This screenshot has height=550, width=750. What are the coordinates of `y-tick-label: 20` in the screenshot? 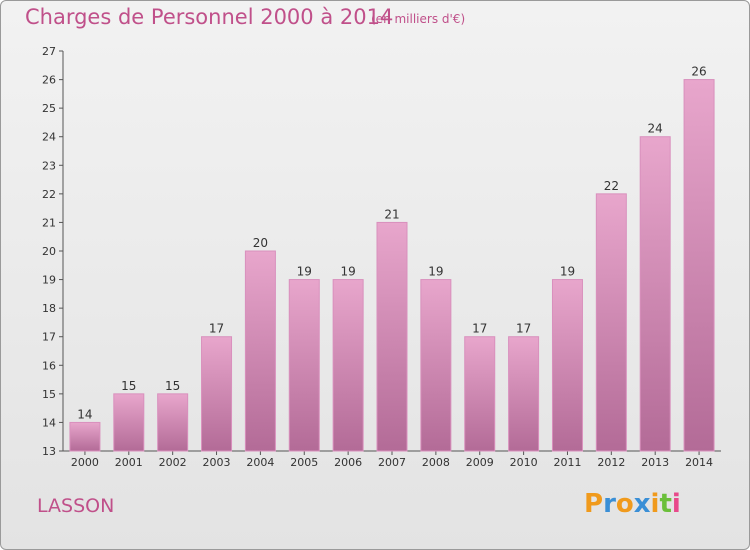 It's located at (49, 251).